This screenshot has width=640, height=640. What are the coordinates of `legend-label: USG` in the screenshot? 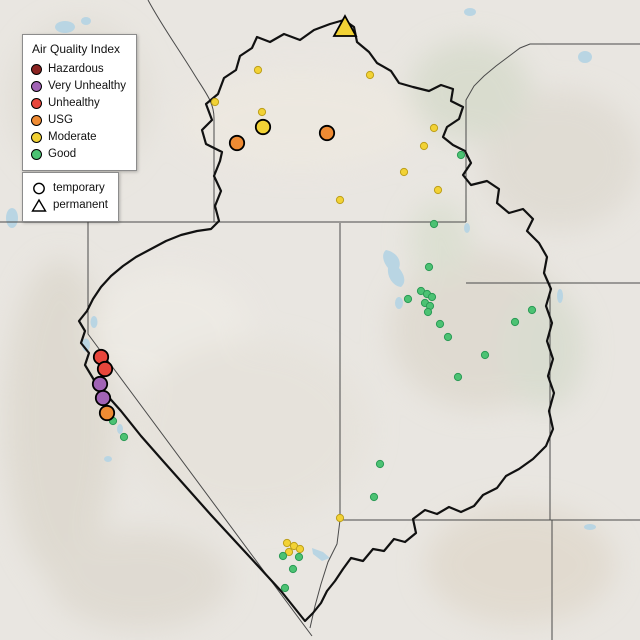 It's located at (60, 119).